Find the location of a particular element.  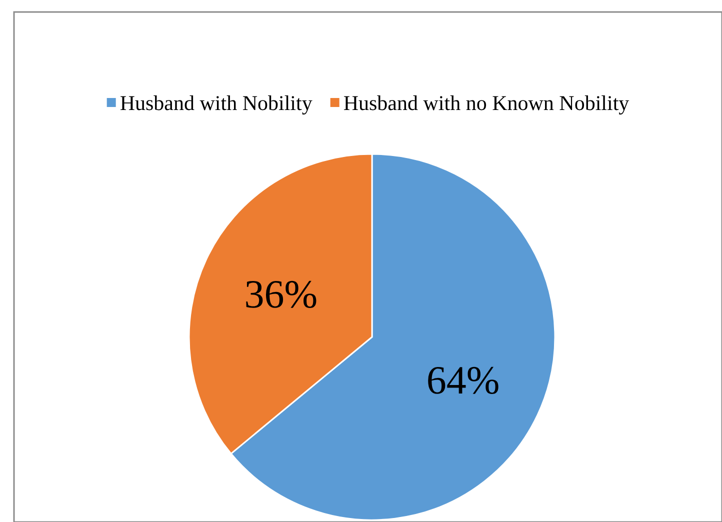

legend-label: Husband with no Known Nobility is located at coordinates (486, 103).